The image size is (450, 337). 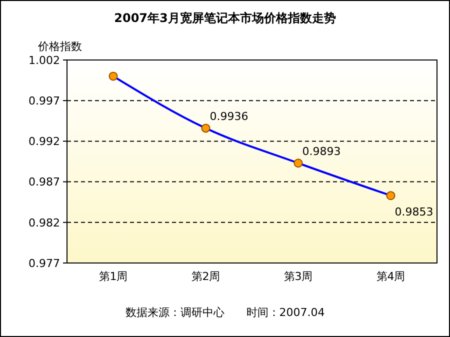 What do you see at coordinates (44, 223) in the screenshot?
I see `y-tick-label: 0.982` at bounding box center [44, 223].